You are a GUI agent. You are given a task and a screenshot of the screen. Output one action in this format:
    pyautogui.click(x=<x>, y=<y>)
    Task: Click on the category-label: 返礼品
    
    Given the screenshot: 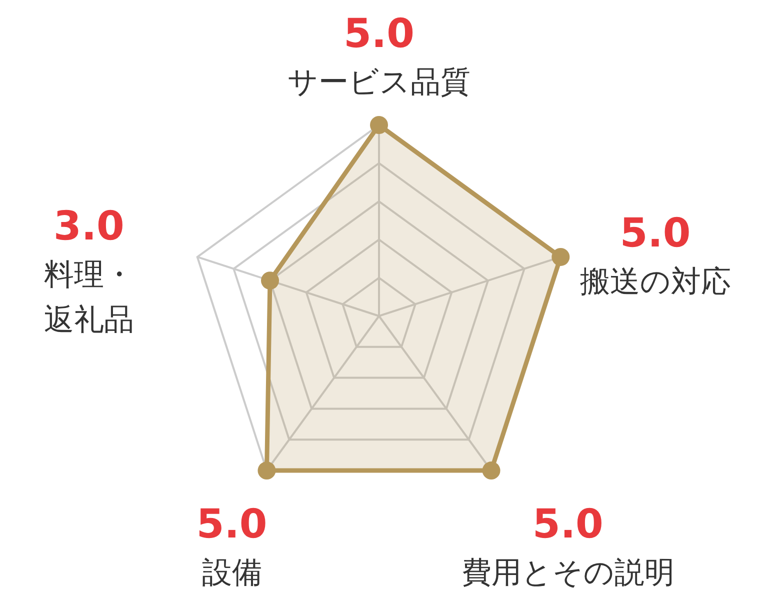 What is the action you would take?
    pyautogui.click(x=89, y=320)
    